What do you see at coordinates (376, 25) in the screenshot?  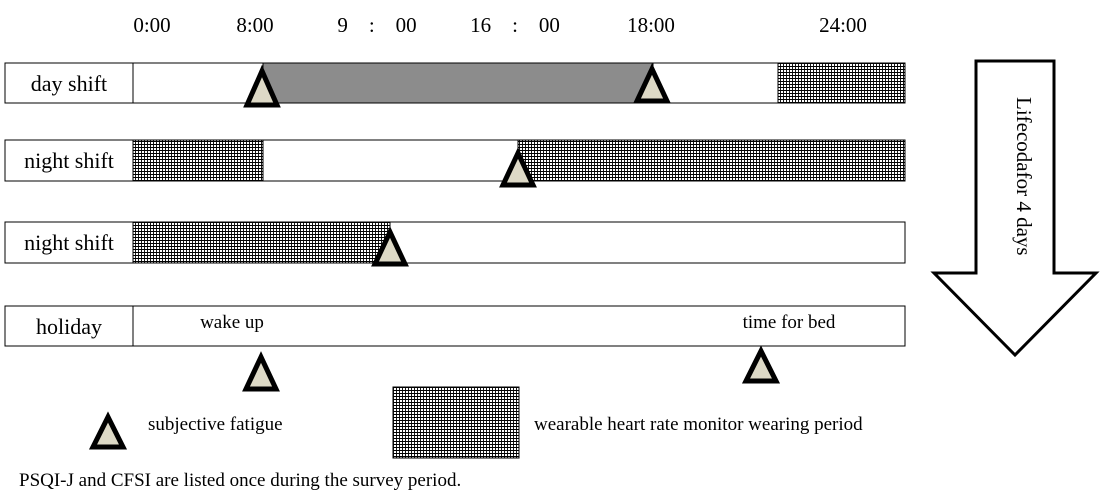 I see `time-label-2: 9 : 00` at bounding box center [376, 25].